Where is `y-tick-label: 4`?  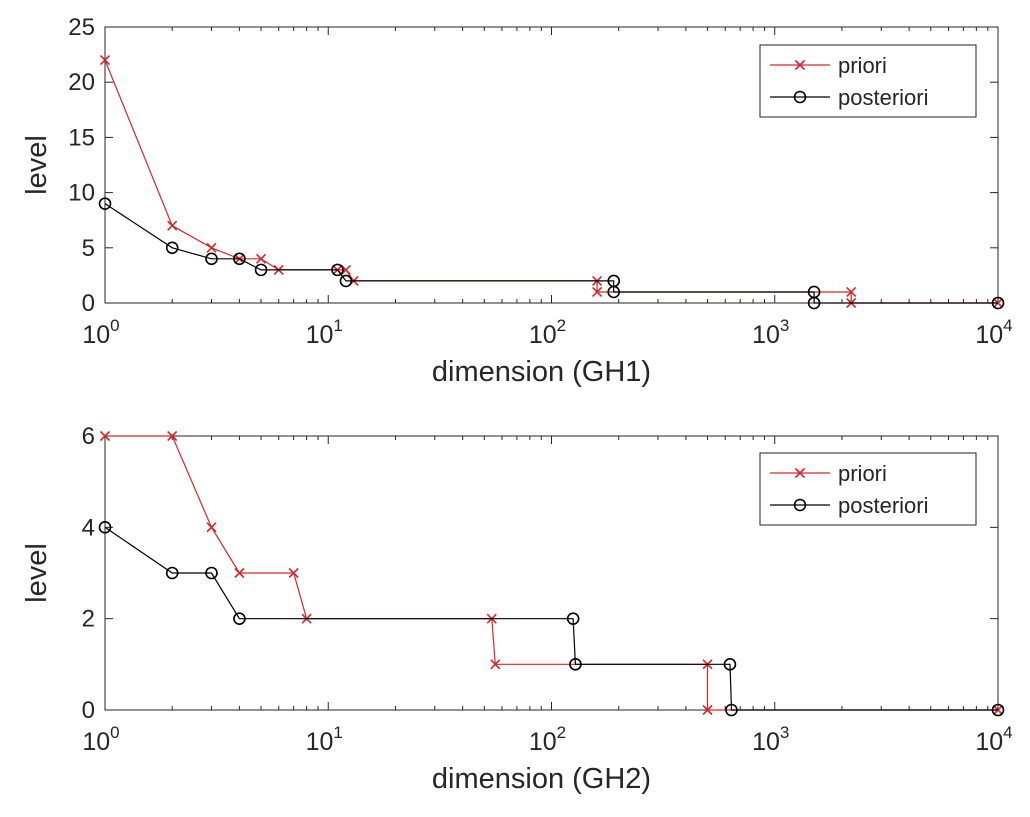
y-tick-label: 4 is located at coordinates (88, 527).